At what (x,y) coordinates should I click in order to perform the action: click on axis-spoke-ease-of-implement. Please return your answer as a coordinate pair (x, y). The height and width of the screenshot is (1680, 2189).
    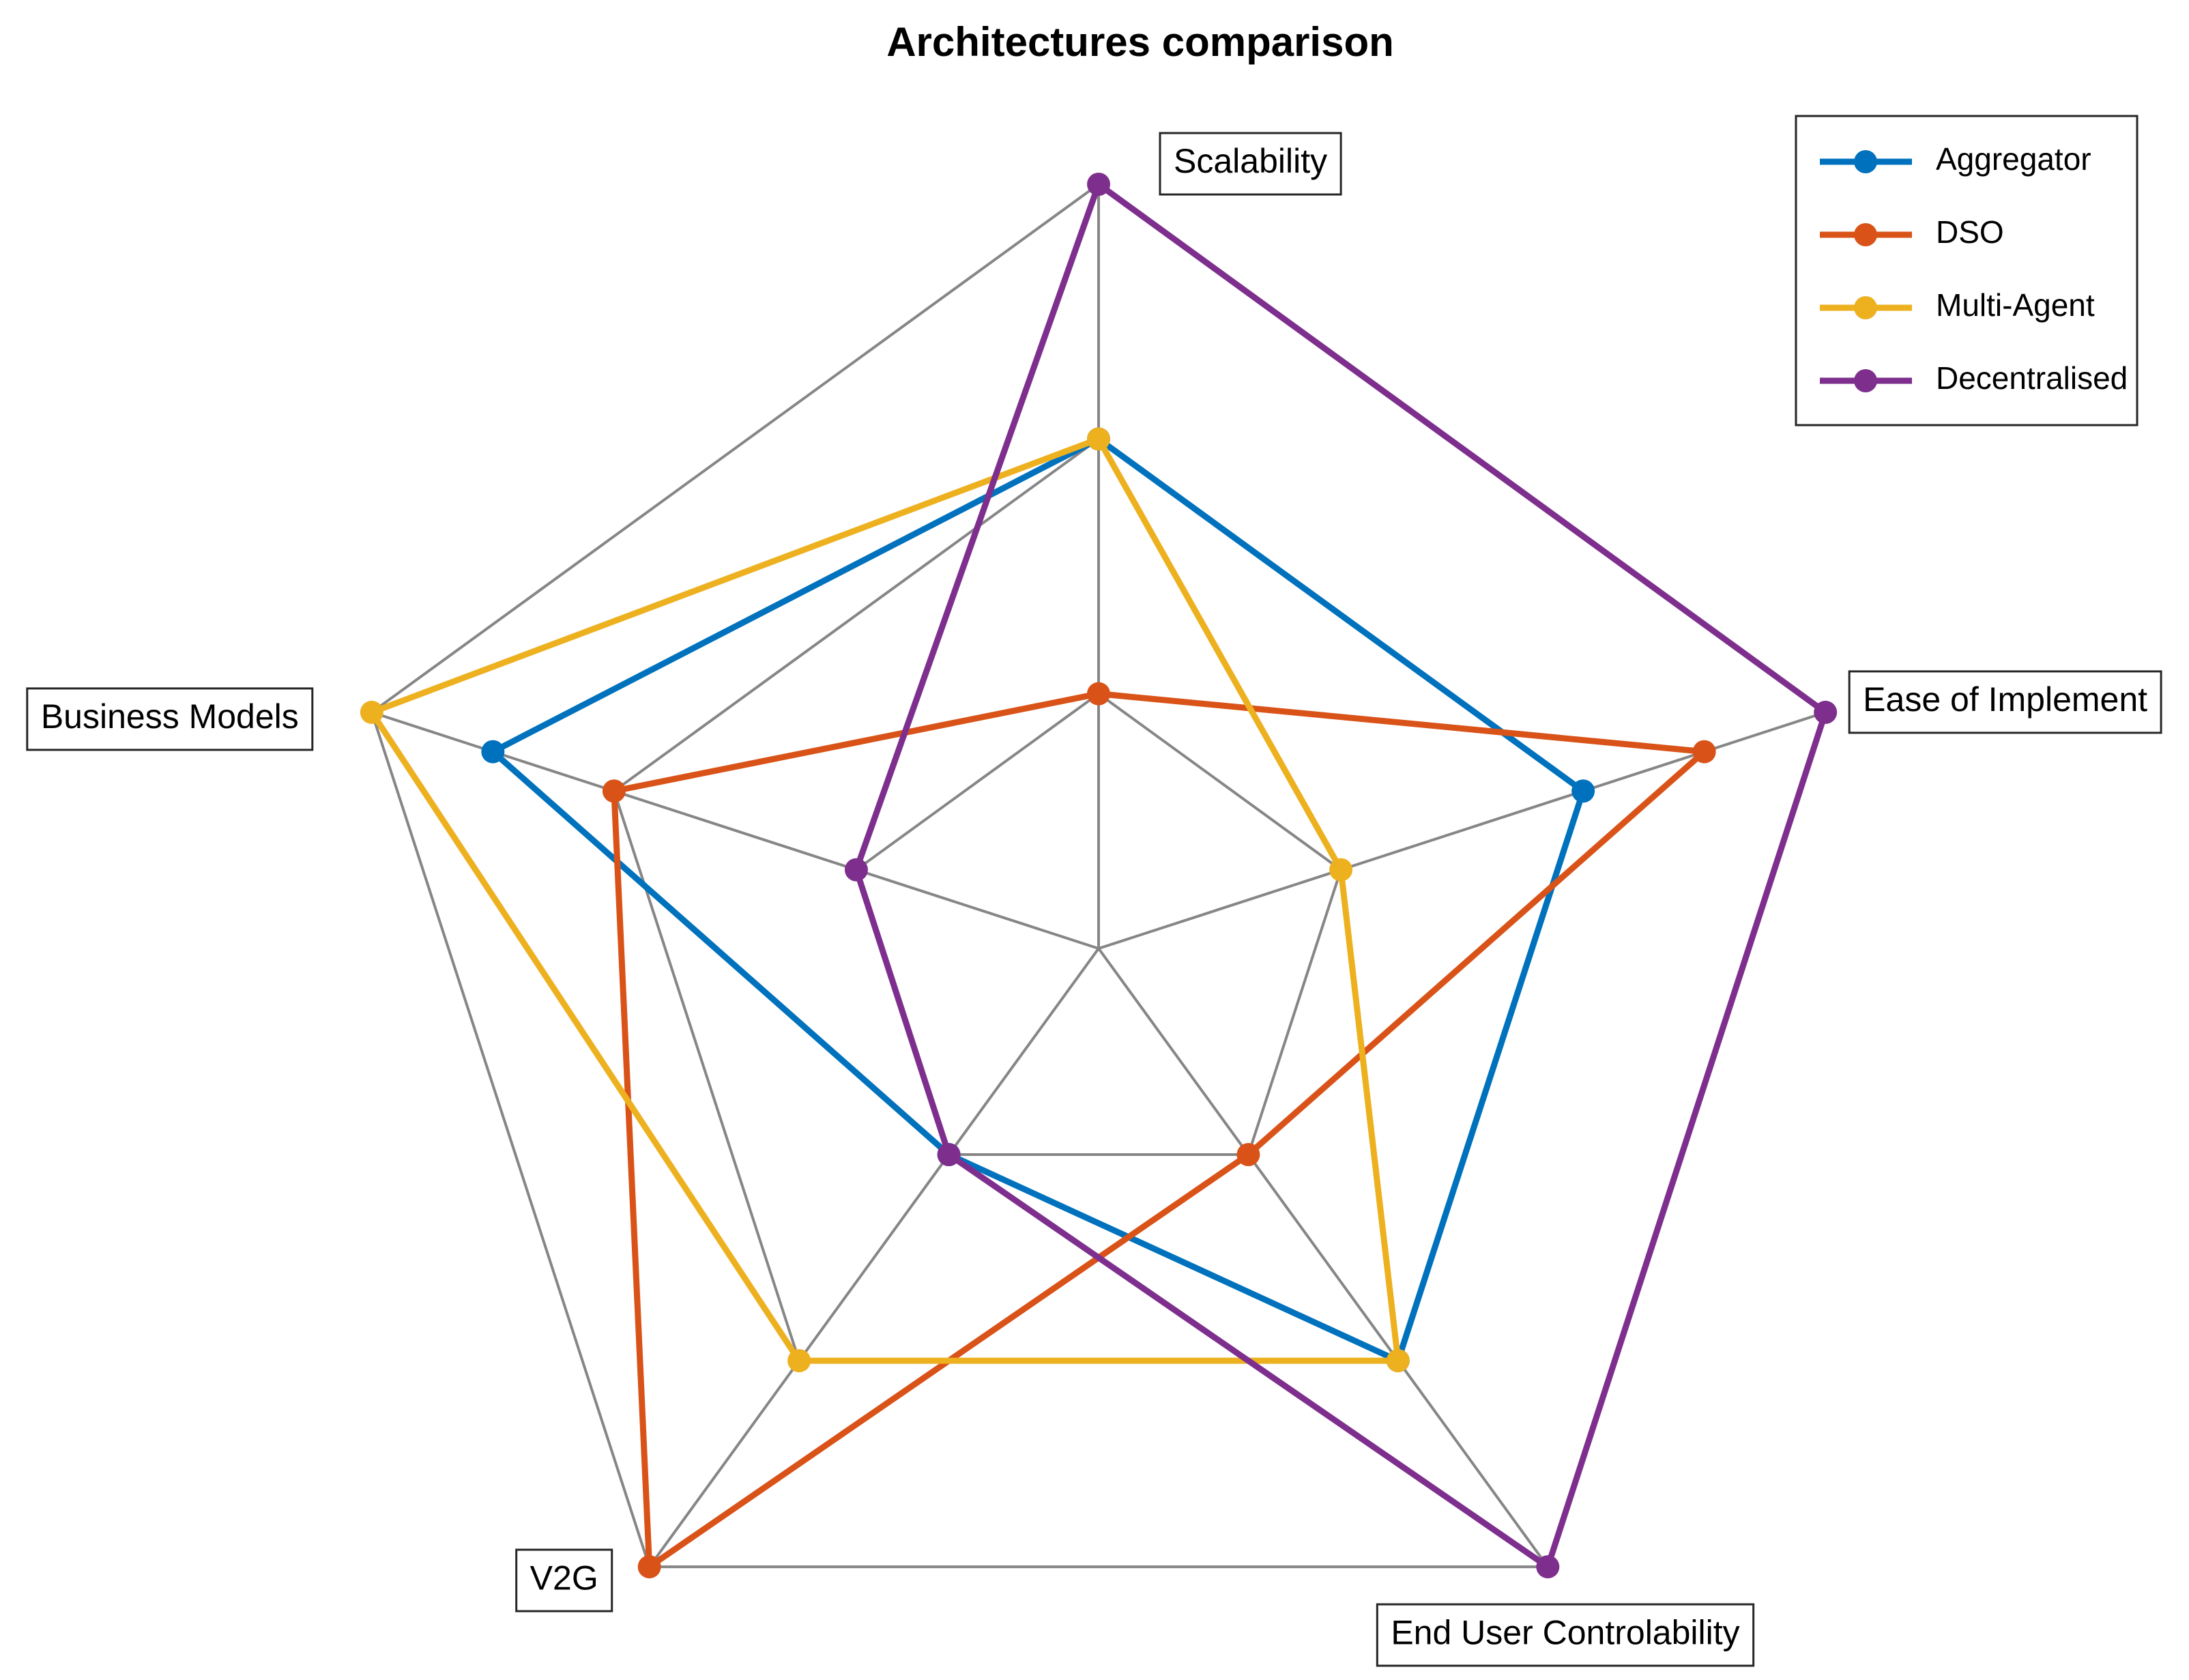
    Looking at the image, I should click on (1462, 830).